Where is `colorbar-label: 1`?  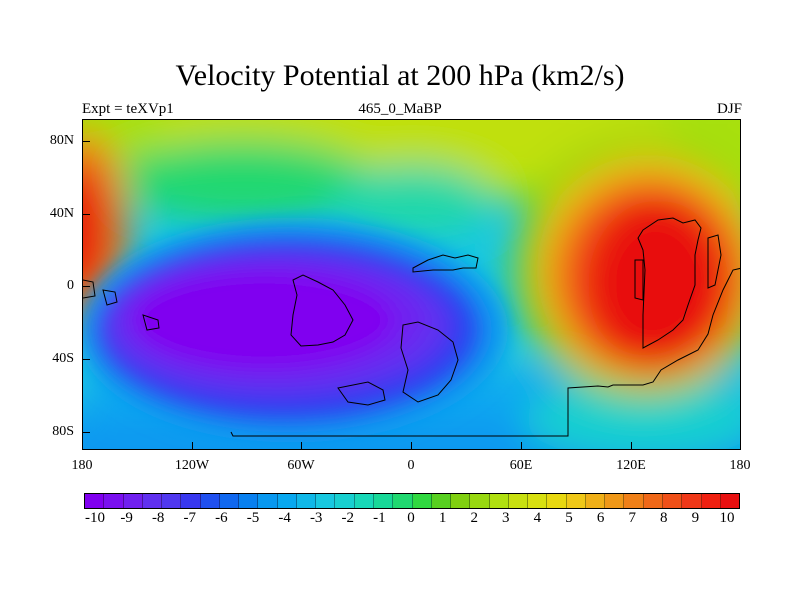
colorbar-label: 1 is located at coordinates (442, 518).